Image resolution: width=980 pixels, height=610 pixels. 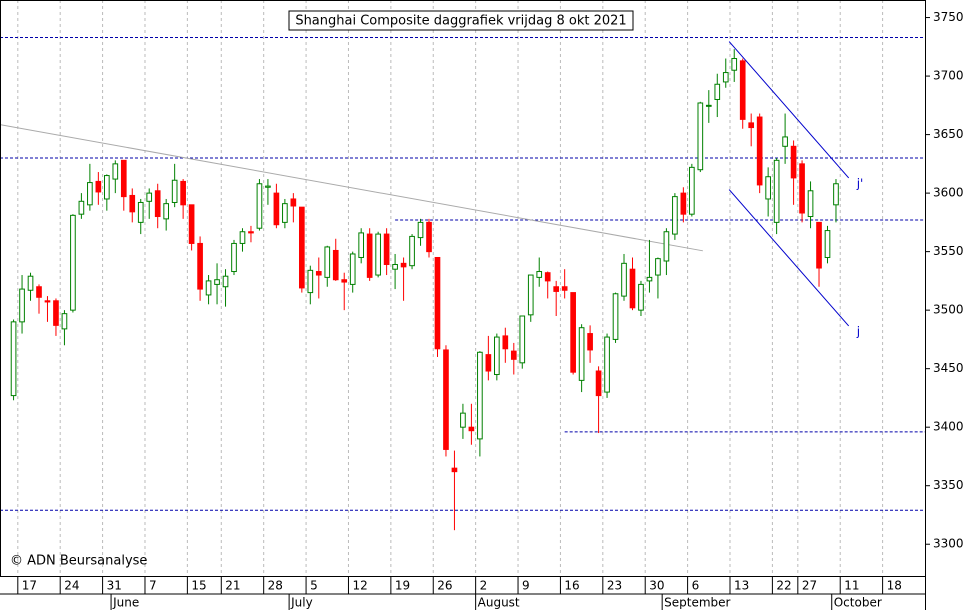 What do you see at coordinates (894, 586) in the screenshot?
I see `x-tick-label: 18` at bounding box center [894, 586].